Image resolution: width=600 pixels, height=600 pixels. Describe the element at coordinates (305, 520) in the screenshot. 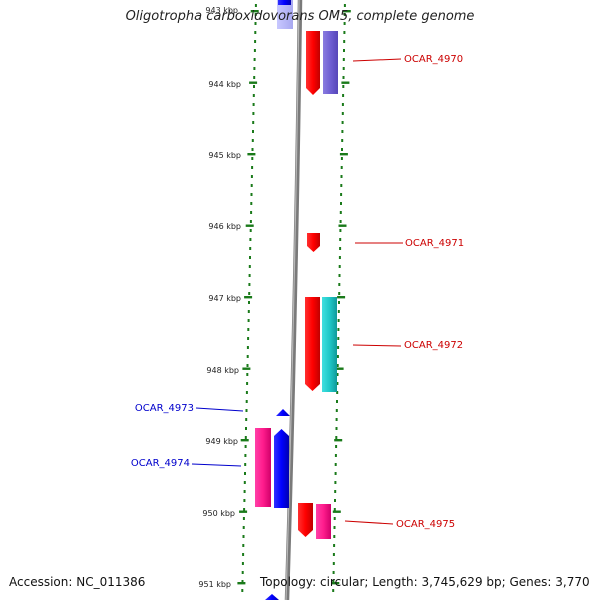

I see `gene-arrow-ocar-4975-red` at that location.